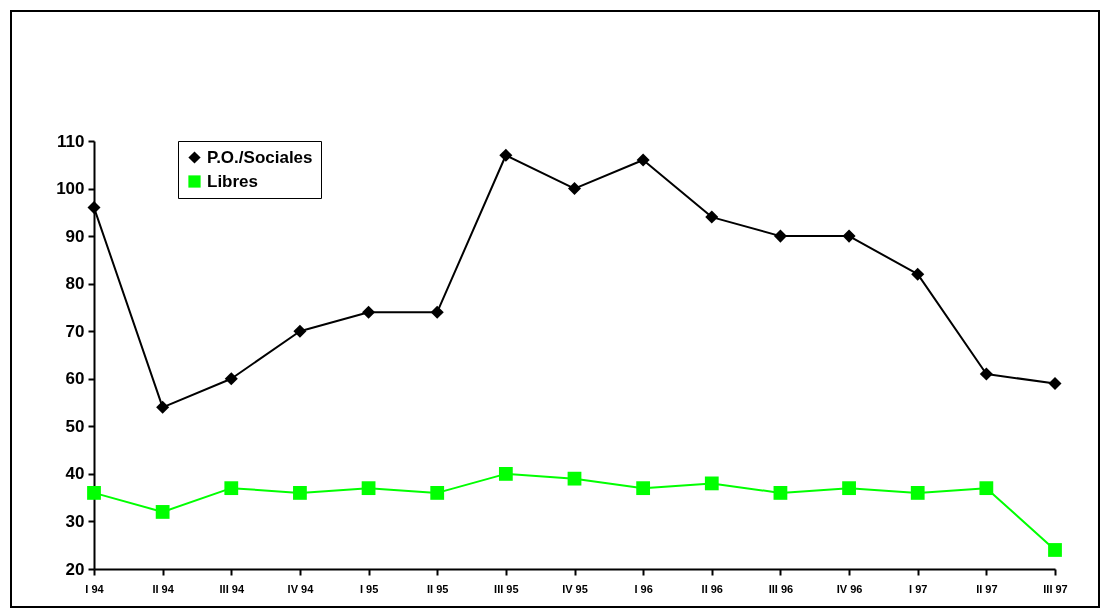  What do you see at coordinates (987, 588) in the screenshot?
I see `x-tick-label: II 97` at bounding box center [987, 588].